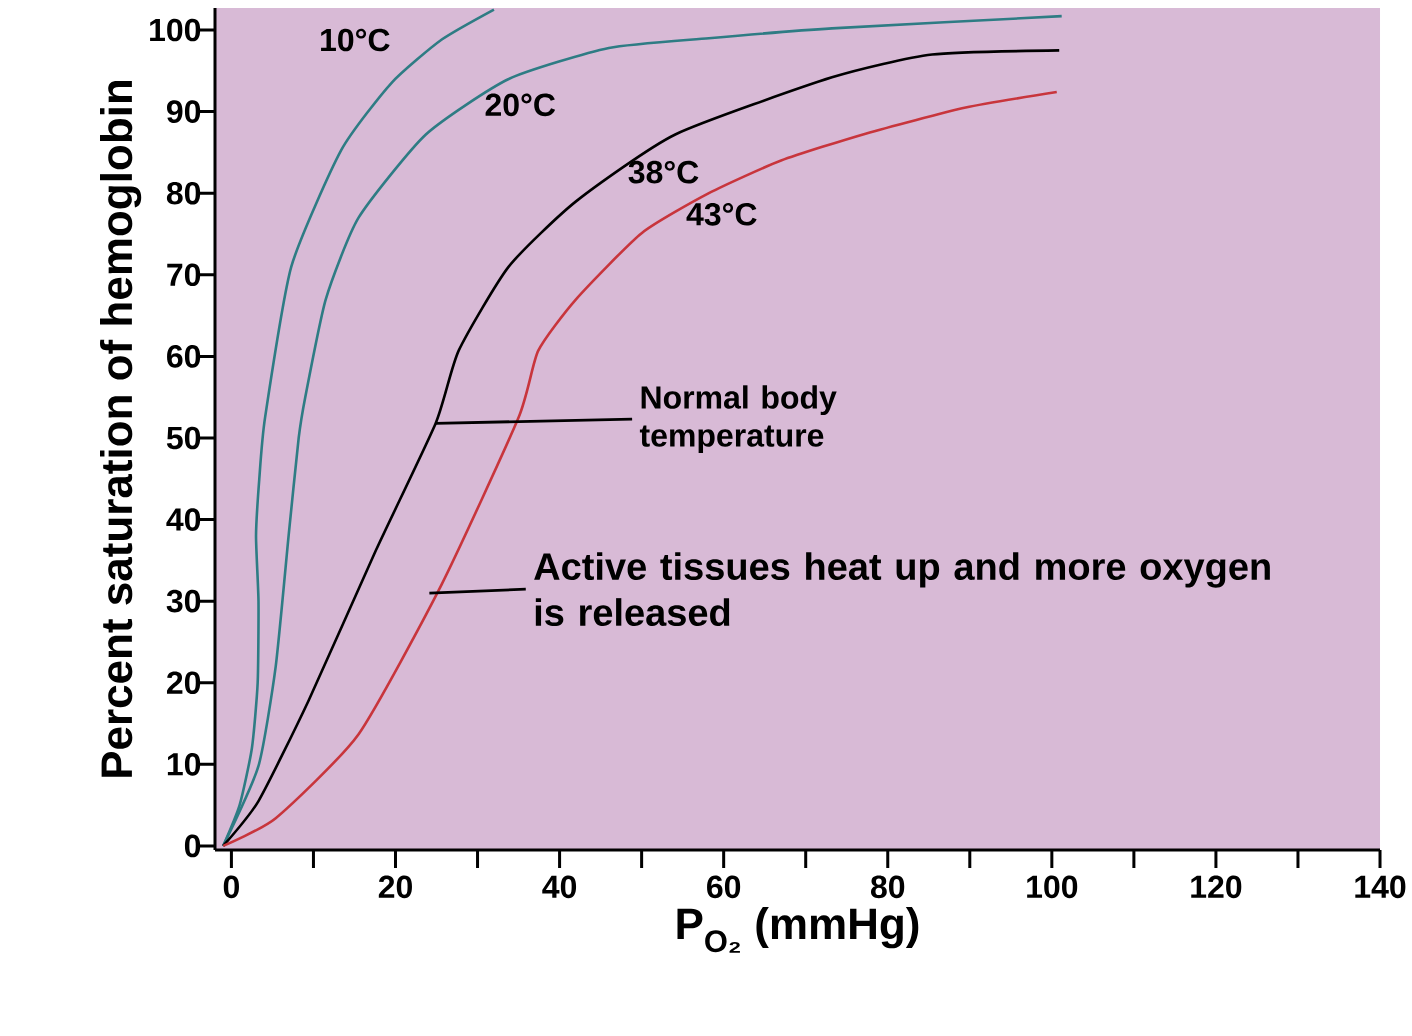 Image resolution: width=1412 pixels, height=1036 pixels. I want to click on y-tick-label: 20, so click(183, 683).